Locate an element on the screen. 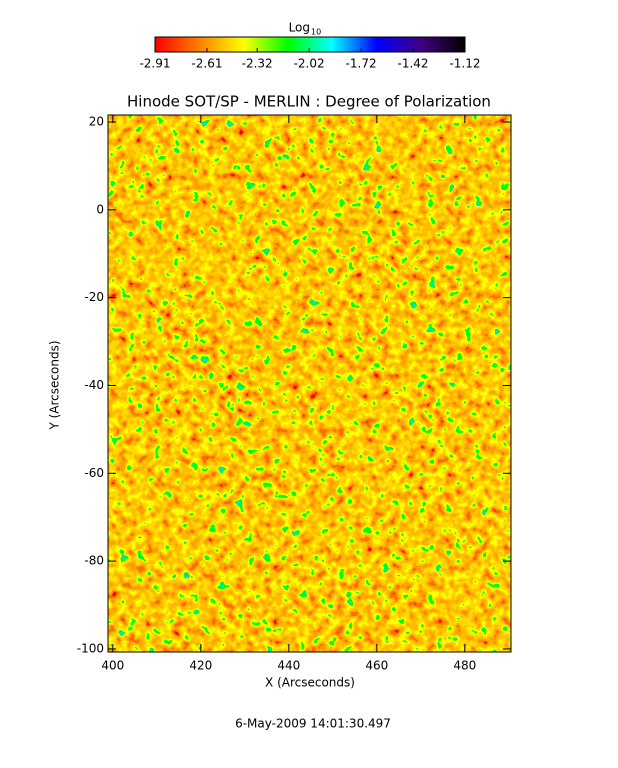  y-tick-label: -100 is located at coordinates (90, 648).